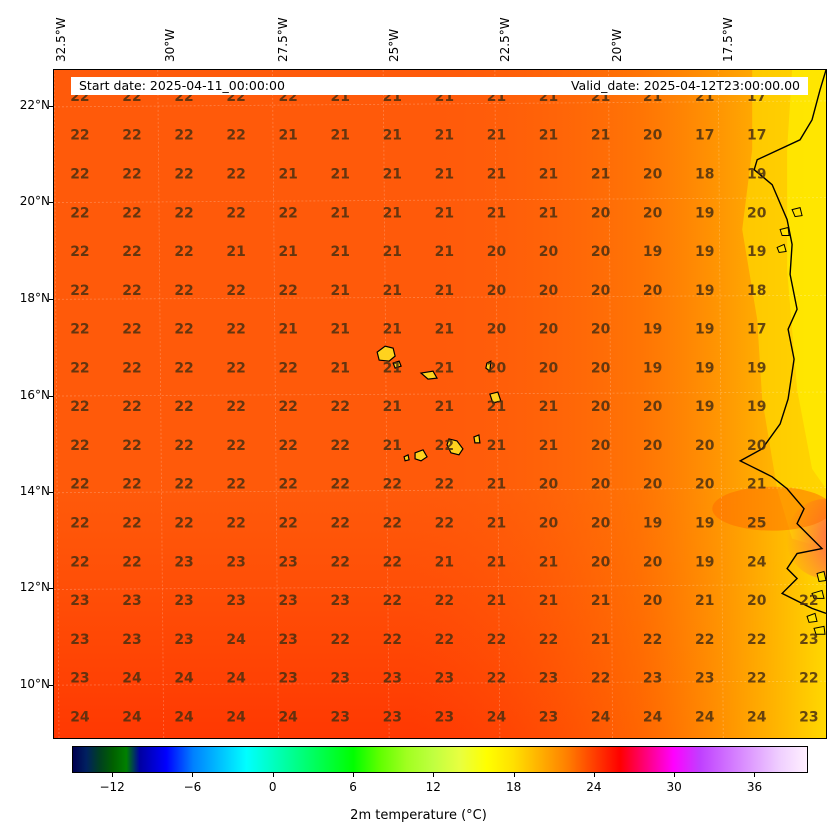 The width and height of the screenshot is (837, 837). Describe the element at coordinates (61, 39) in the screenshot. I see `lon-label-32-5w: 32.5°W` at that location.